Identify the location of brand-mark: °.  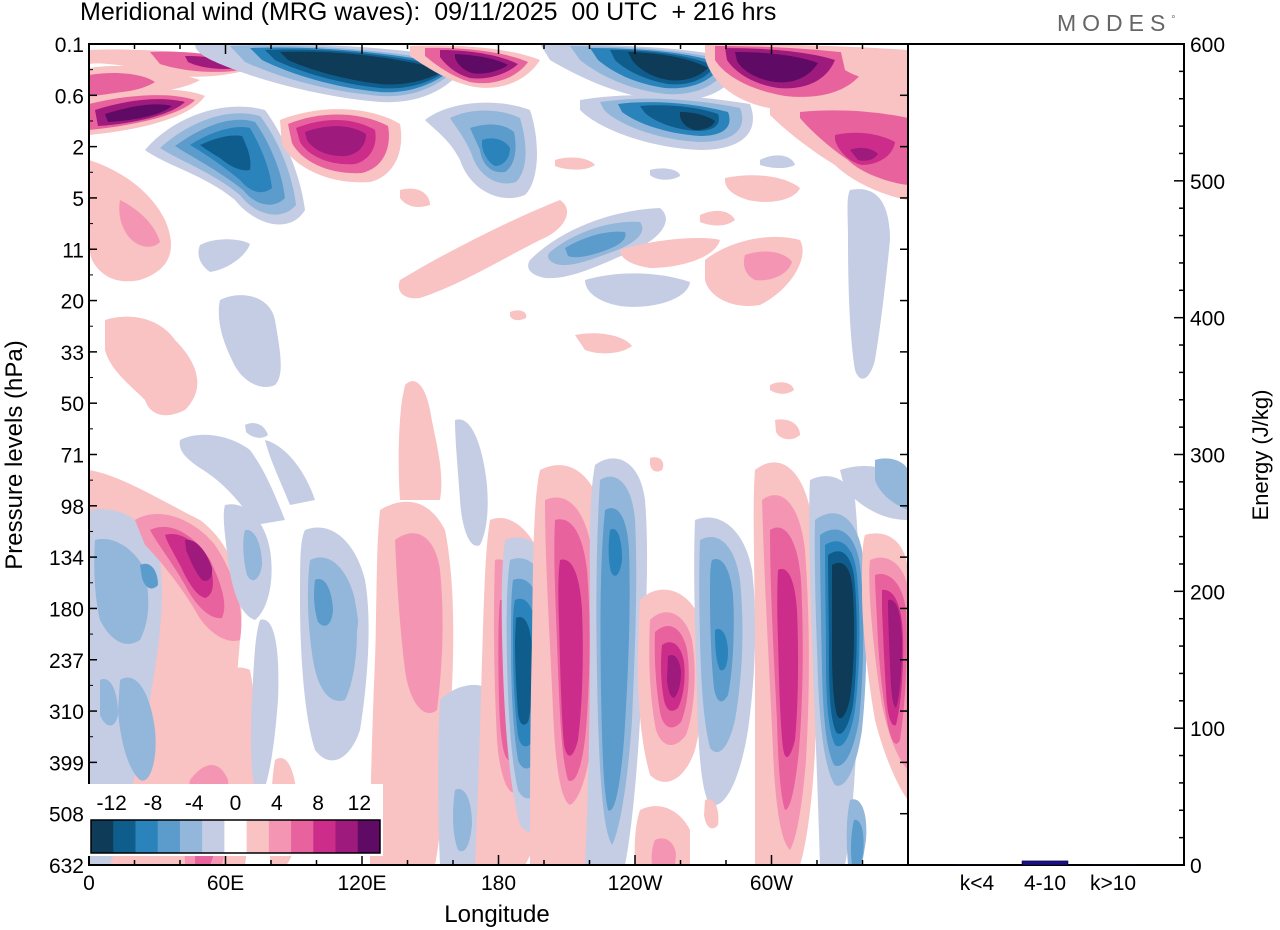
(1173, 20).